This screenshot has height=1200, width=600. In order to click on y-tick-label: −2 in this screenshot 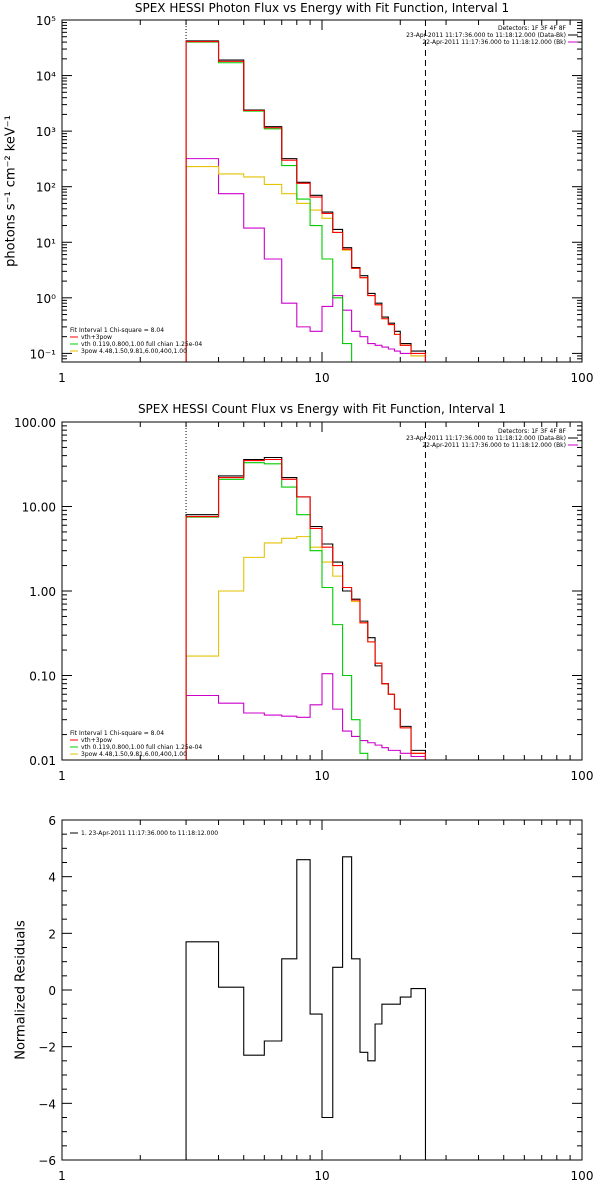, I will do `click(47, 1048)`.